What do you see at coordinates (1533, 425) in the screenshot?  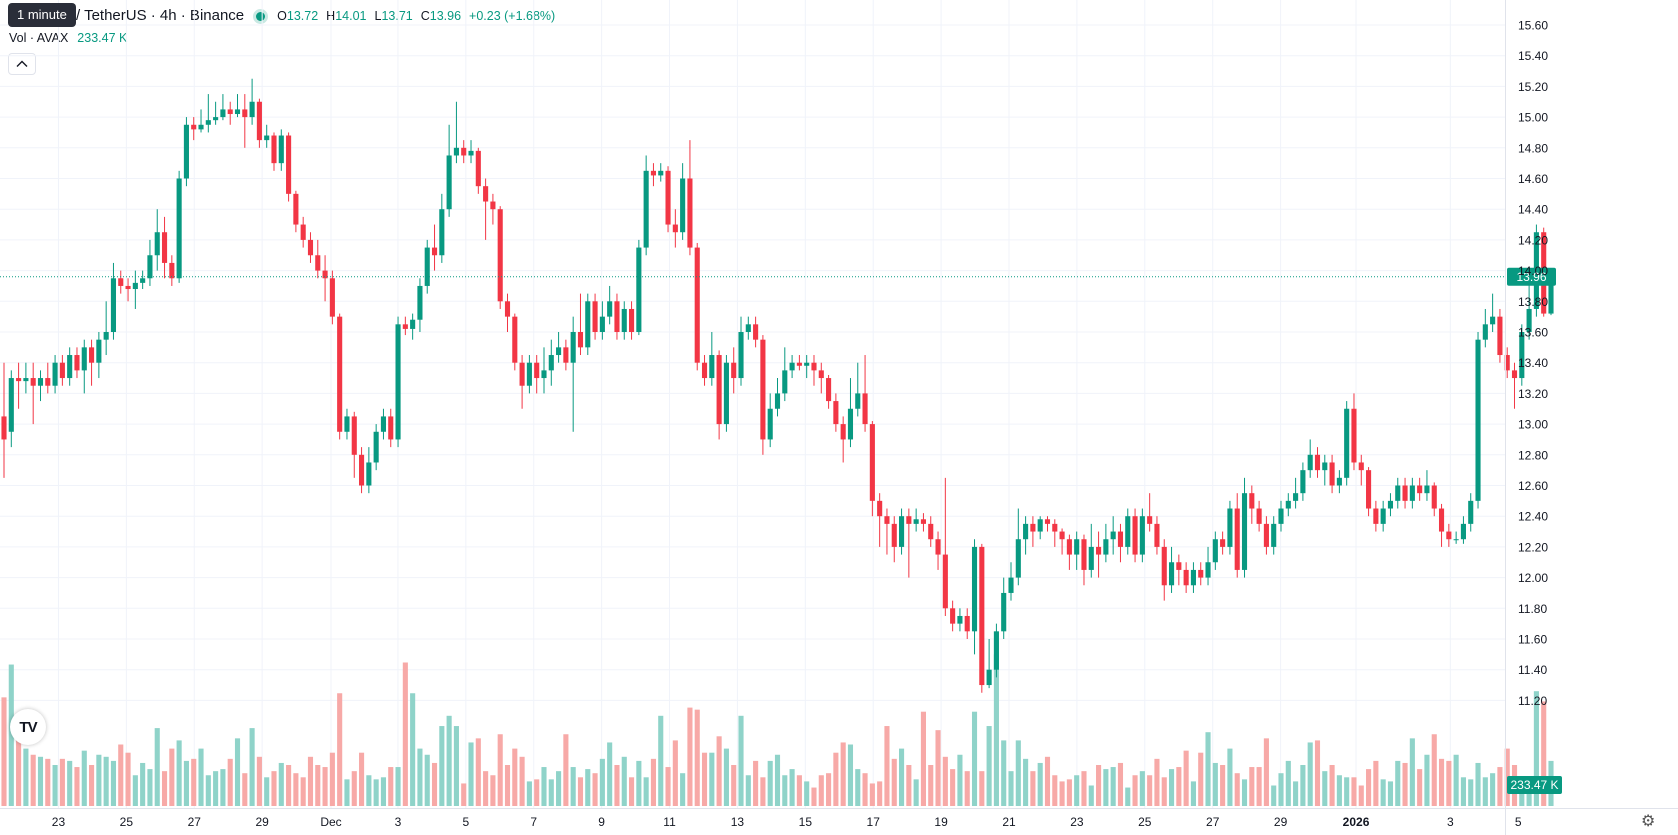 I see `price-tick-label: 13.00` at bounding box center [1533, 425].